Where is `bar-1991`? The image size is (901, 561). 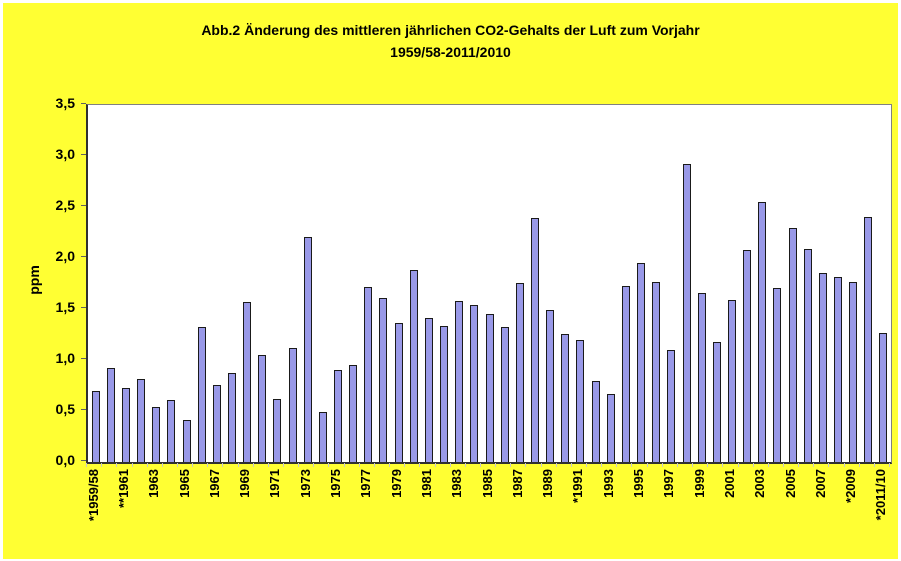
bar-1991 is located at coordinates (580, 400).